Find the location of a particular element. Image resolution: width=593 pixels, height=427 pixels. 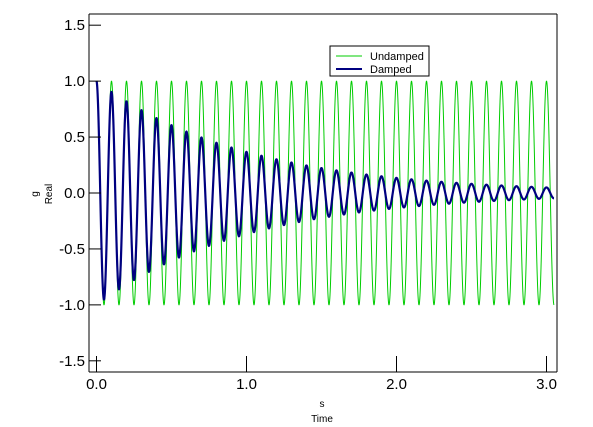

x-tick-label: 2.0 is located at coordinates (396, 384).